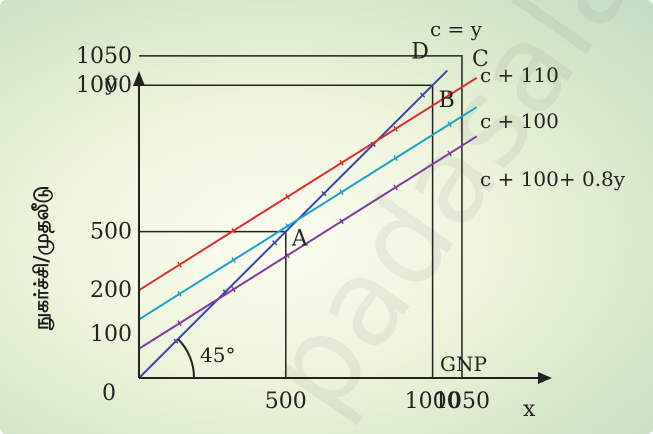  I want to click on x-tick-label-3: 1050, so click(462, 401).